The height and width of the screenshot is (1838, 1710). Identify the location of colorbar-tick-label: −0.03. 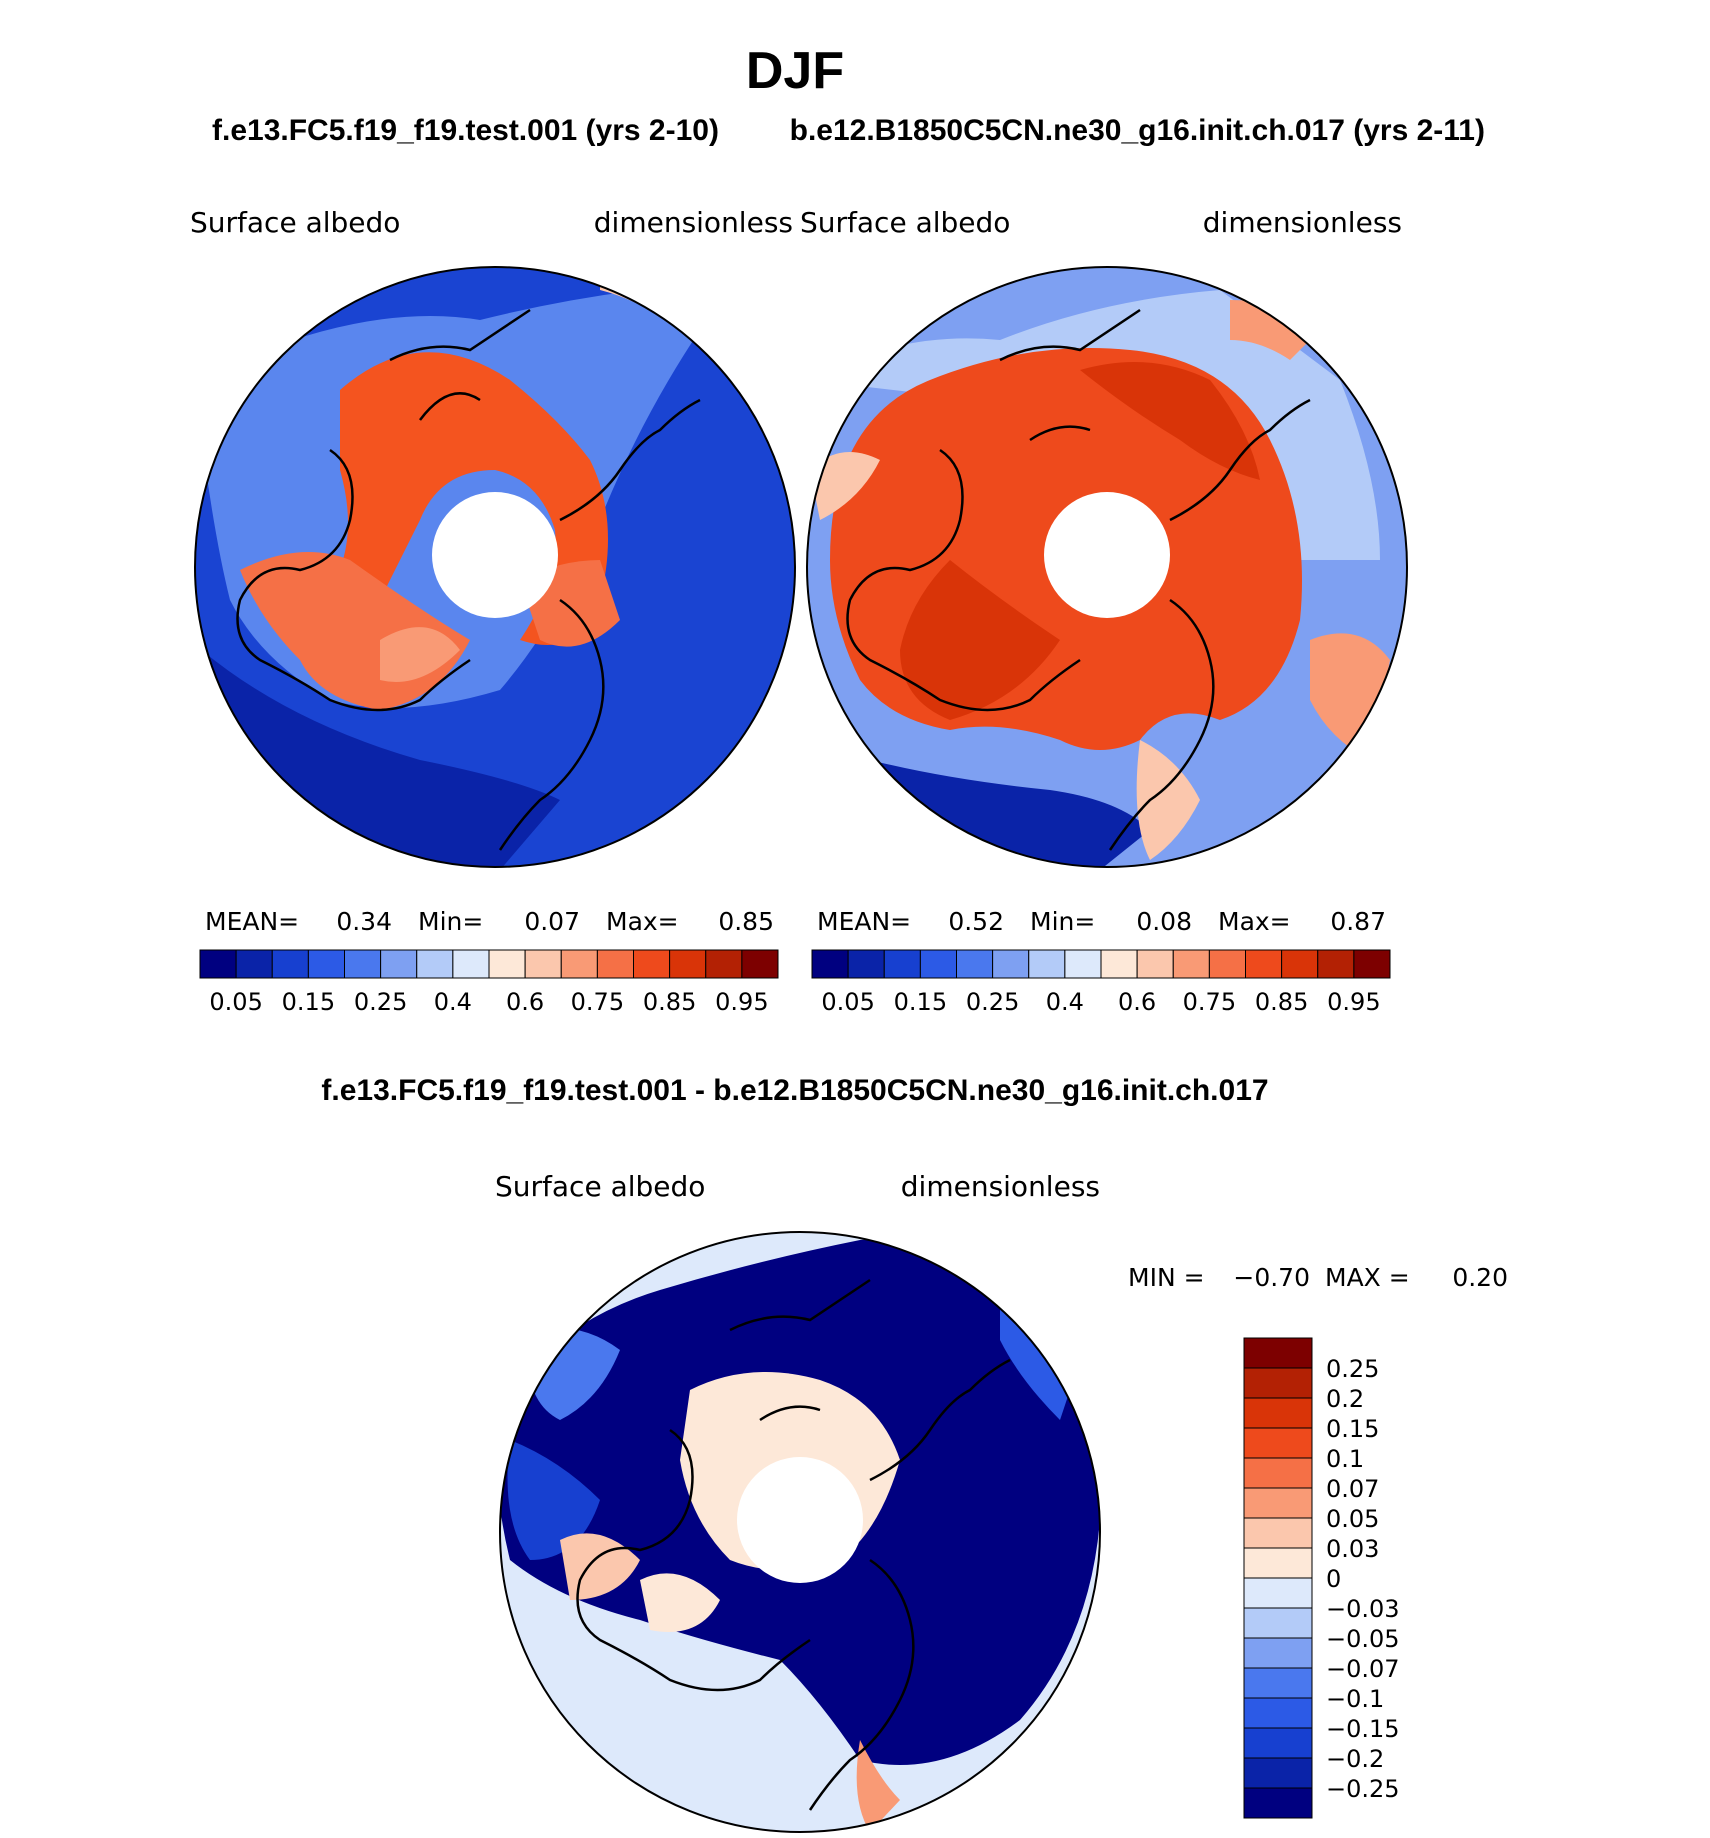
(1363, 1609).